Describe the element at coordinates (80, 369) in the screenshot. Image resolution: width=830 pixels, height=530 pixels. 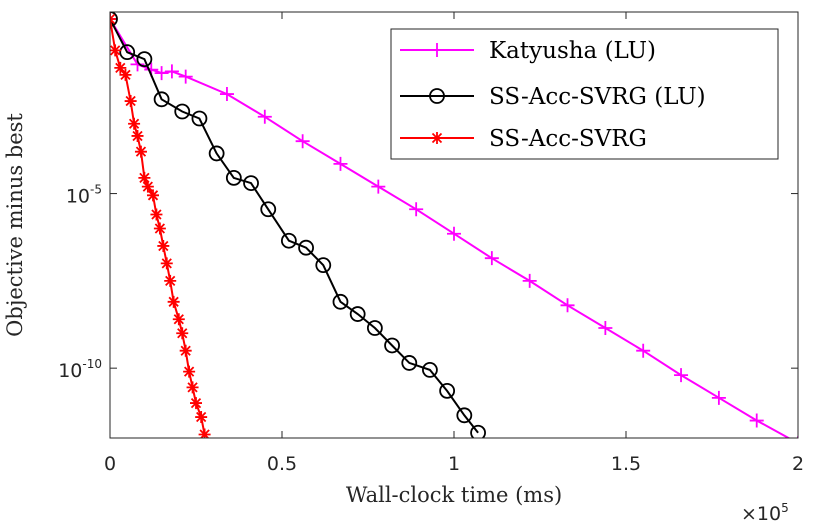
I see `y-tick-label-2: 10-10` at that location.